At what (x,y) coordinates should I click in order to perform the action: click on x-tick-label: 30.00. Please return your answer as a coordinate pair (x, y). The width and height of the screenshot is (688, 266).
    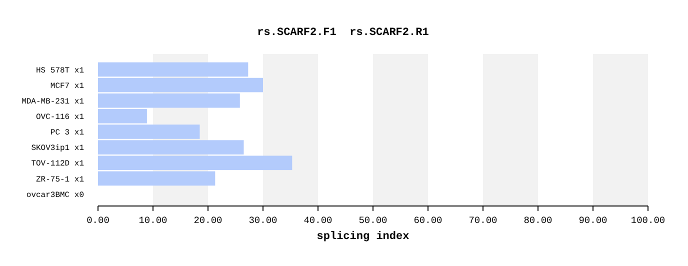
    Looking at the image, I should click on (263, 220).